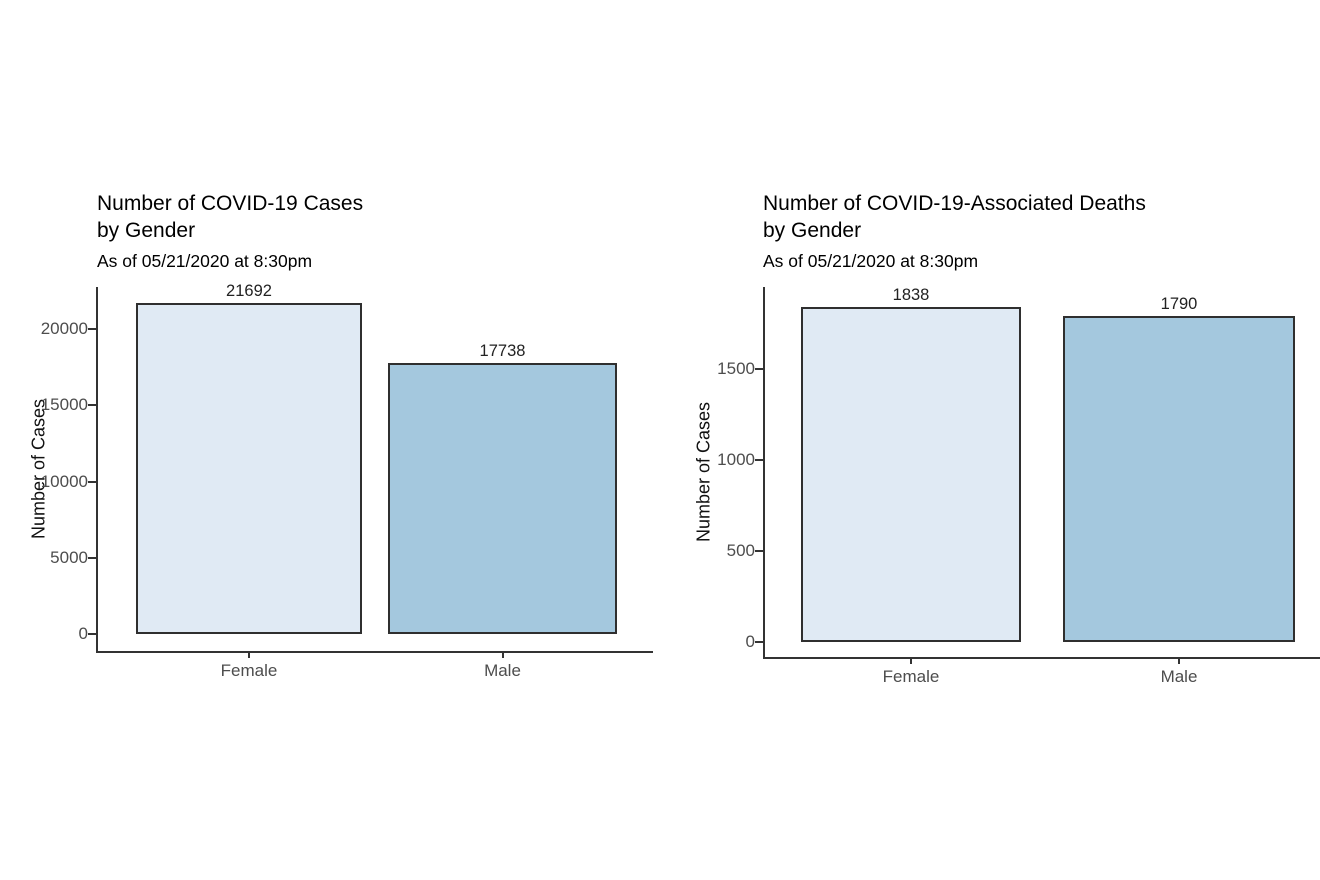  I want to click on y-tick-label: 10000, so click(64, 481).